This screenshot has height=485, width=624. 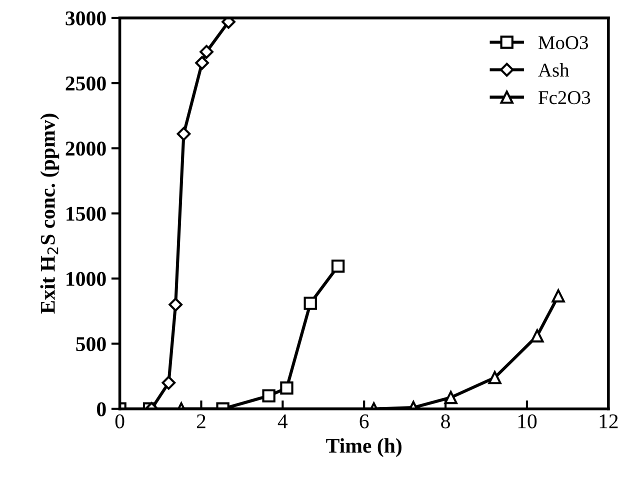 I want to click on y-tick-label: 3000, so click(x=86, y=18).